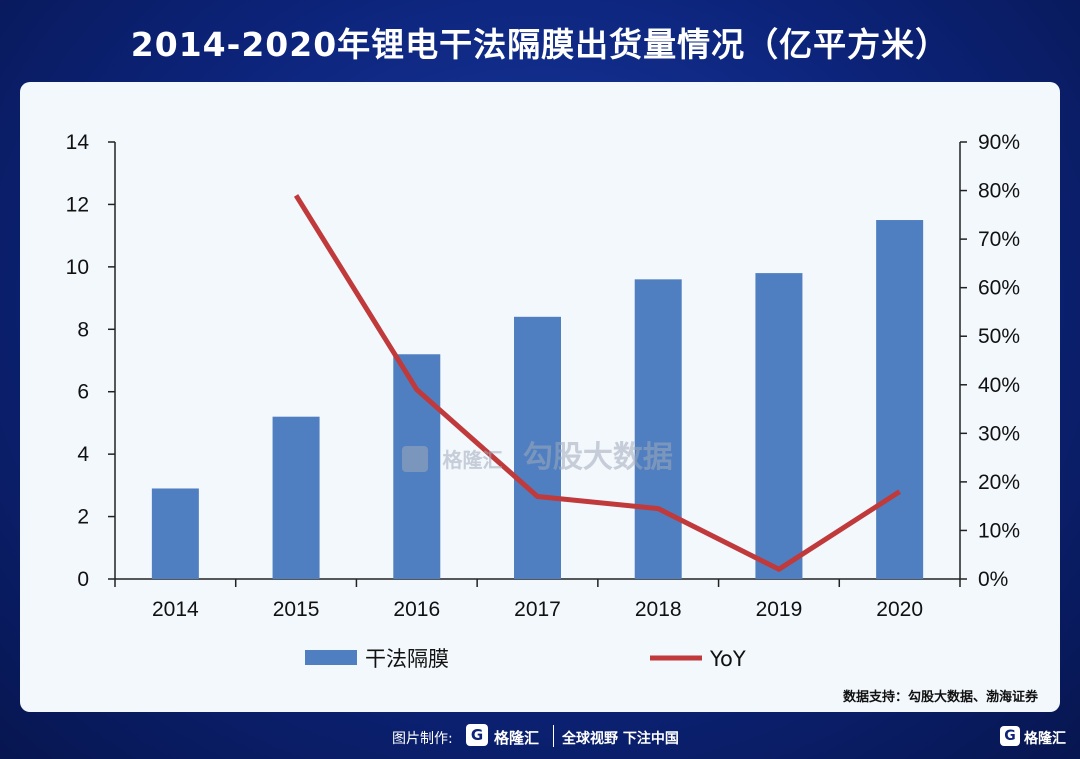 The image size is (1080, 759). I want to click on left-tick-label: 14, so click(78, 142).